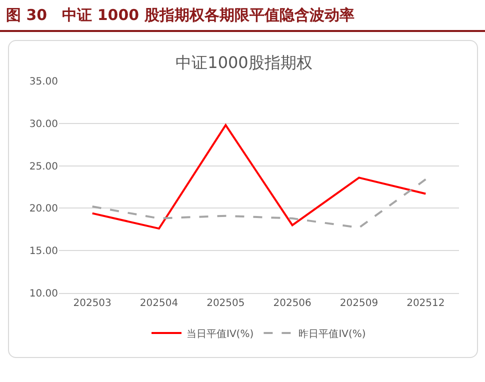 The image size is (485, 382). I want to click on line-series, so click(259, 203).